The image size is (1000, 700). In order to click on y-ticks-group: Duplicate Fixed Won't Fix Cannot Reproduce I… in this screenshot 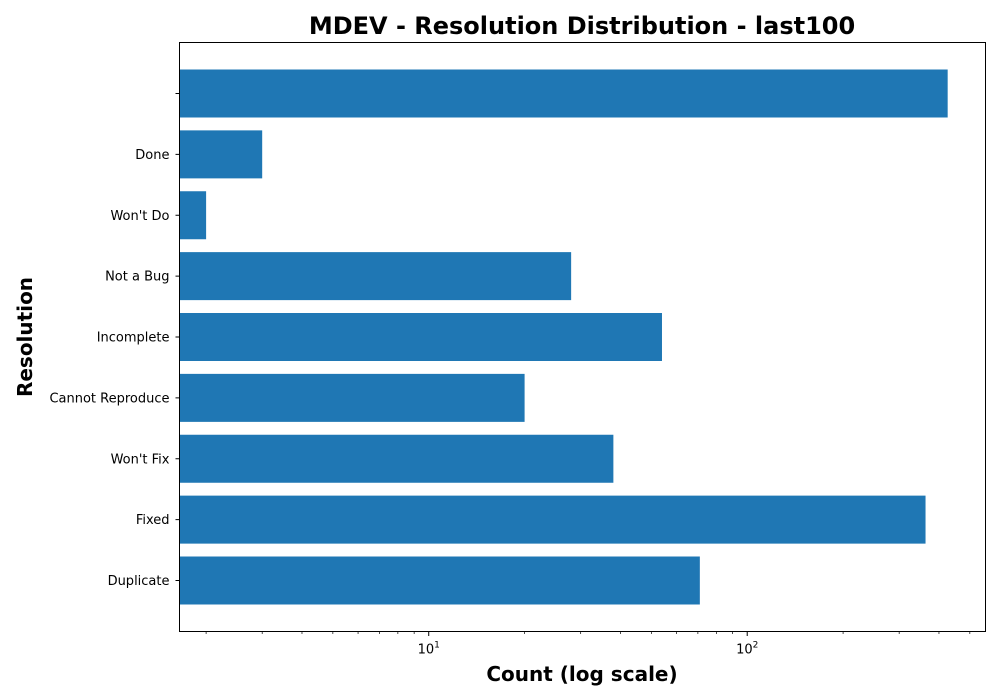, I will do `click(114, 341)`.